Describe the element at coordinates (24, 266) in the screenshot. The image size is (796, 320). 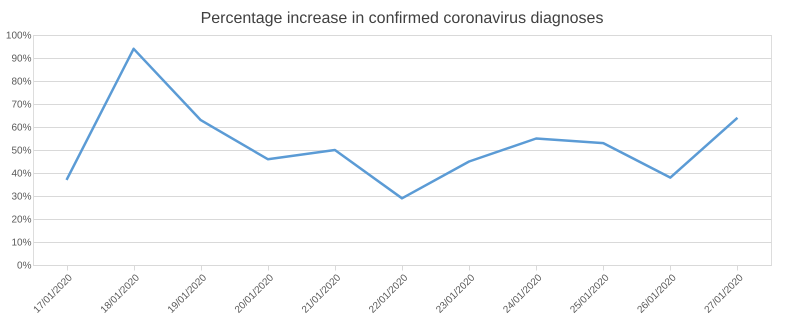
I see `y-tick-label: 0%` at that location.